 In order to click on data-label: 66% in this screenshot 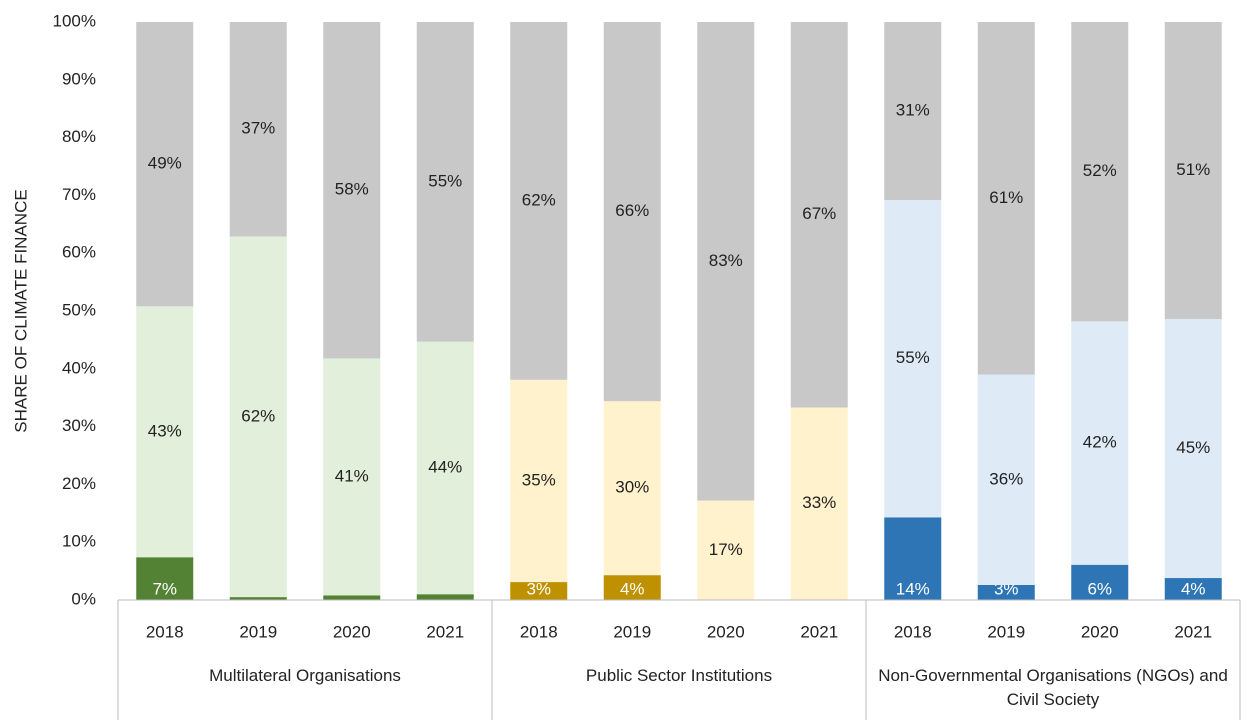, I will do `click(632, 210)`.